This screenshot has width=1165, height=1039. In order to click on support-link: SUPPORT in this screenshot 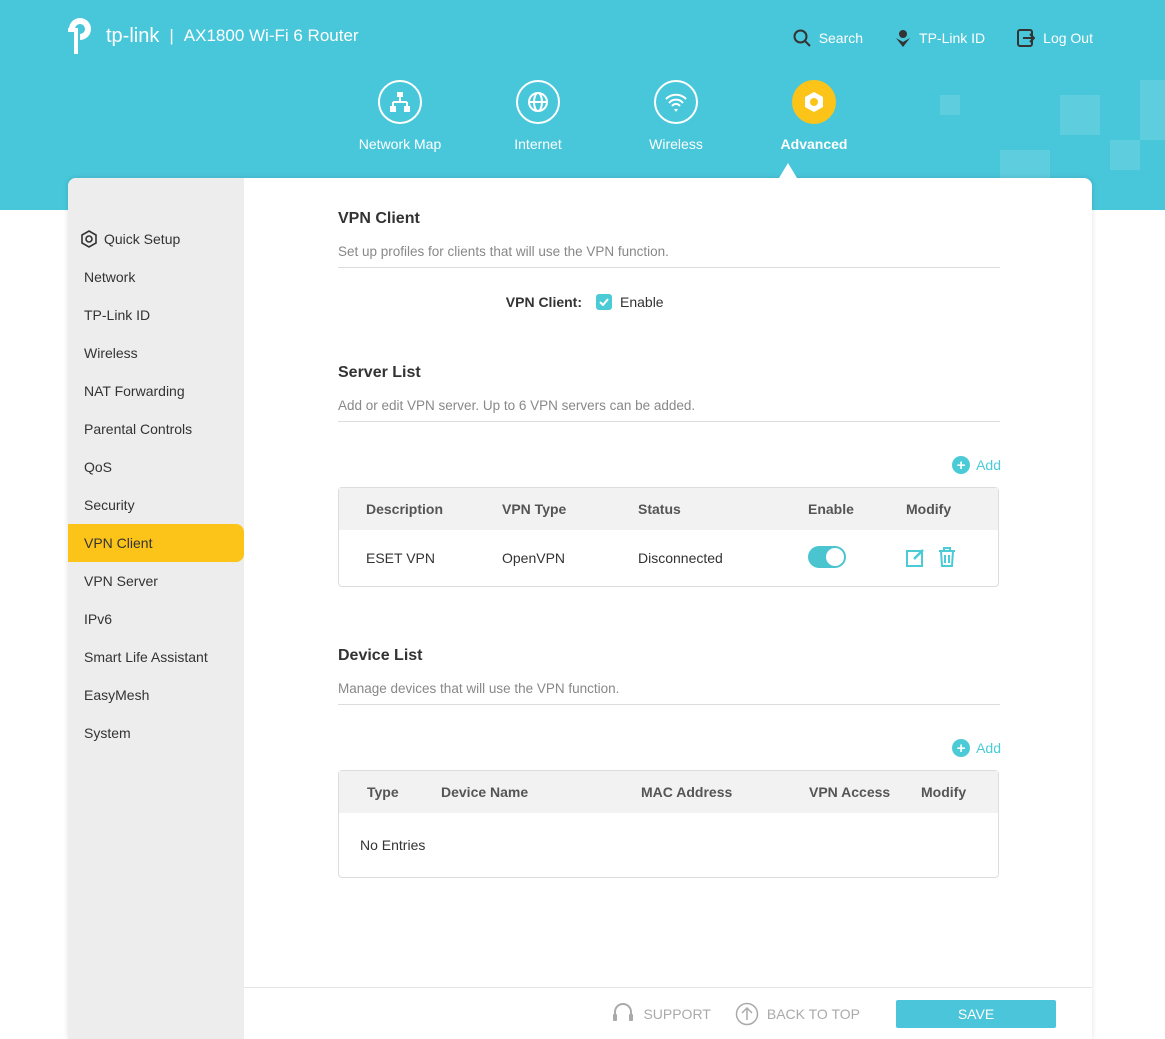, I will do `click(661, 1013)`.